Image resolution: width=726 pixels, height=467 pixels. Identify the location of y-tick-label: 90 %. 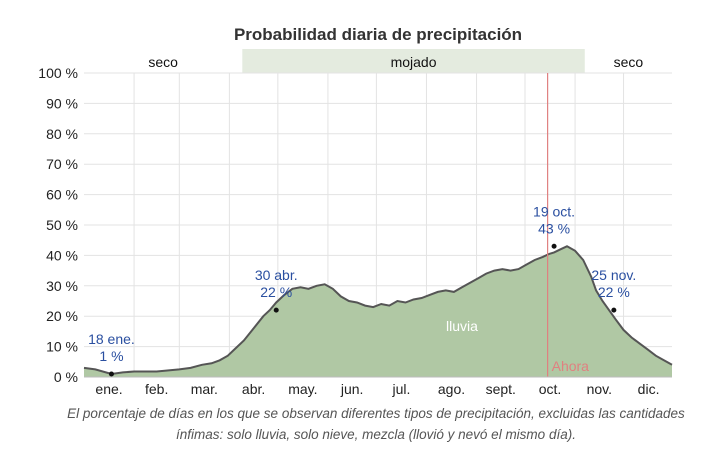
(62, 103).